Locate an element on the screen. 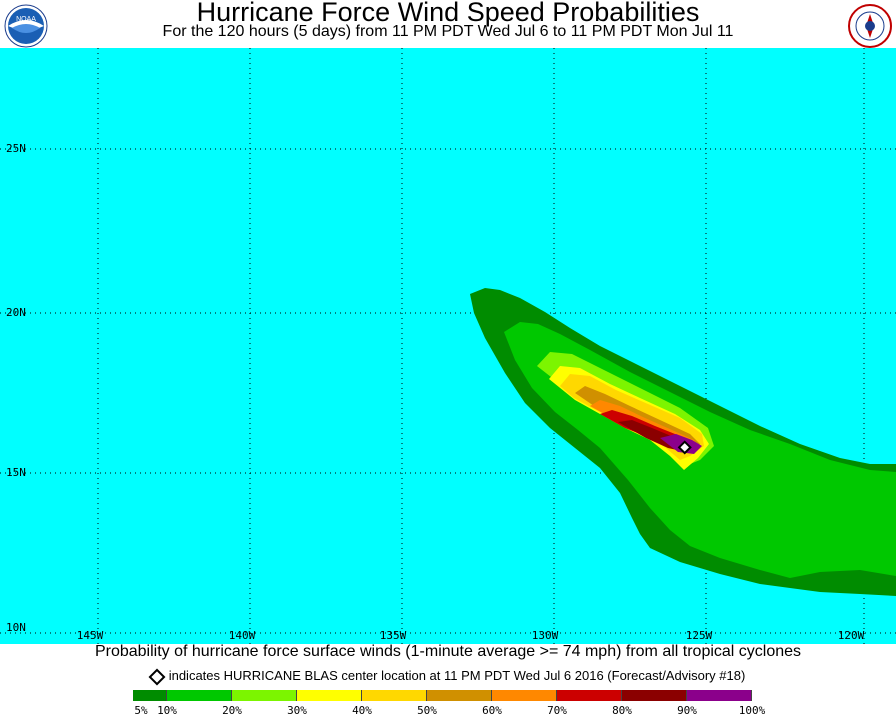 This screenshot has height=717, width=896. legend-label: 70% is located at coordinates (557, 710).